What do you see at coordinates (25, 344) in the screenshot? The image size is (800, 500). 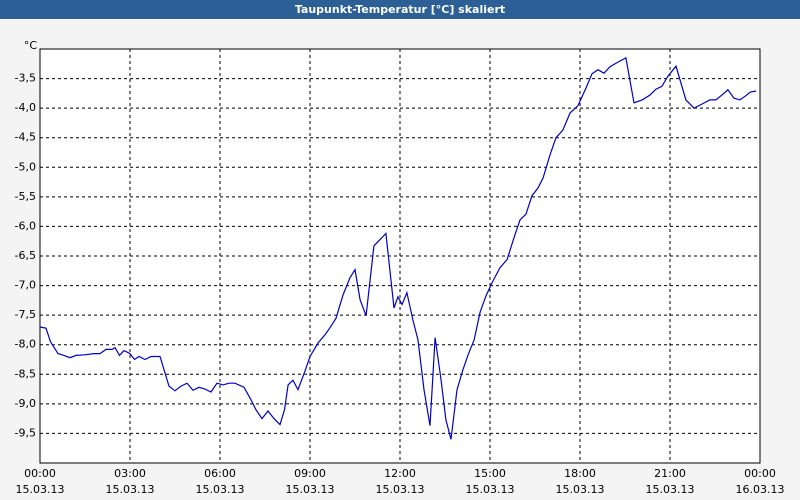 I see `y-tick-label: -8,0` at bounding box center [25, 344].